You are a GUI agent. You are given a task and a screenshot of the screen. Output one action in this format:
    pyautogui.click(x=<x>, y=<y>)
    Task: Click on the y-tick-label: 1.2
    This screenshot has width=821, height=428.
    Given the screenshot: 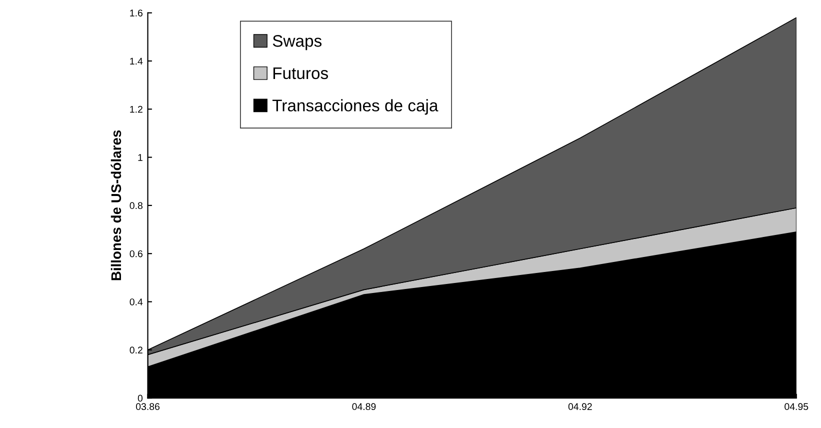 What is the action you would take?
    pyautogui.click(x=136, y=109)
    